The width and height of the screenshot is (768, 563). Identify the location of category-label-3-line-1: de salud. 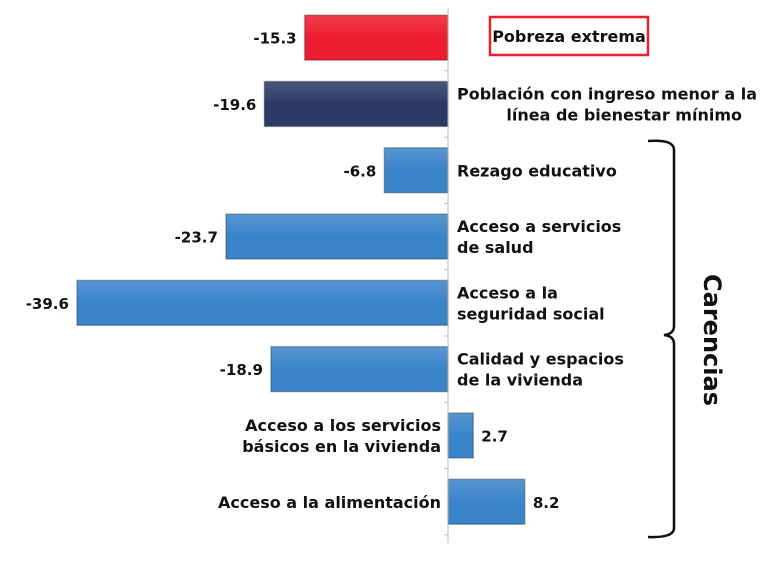
(495, 247).